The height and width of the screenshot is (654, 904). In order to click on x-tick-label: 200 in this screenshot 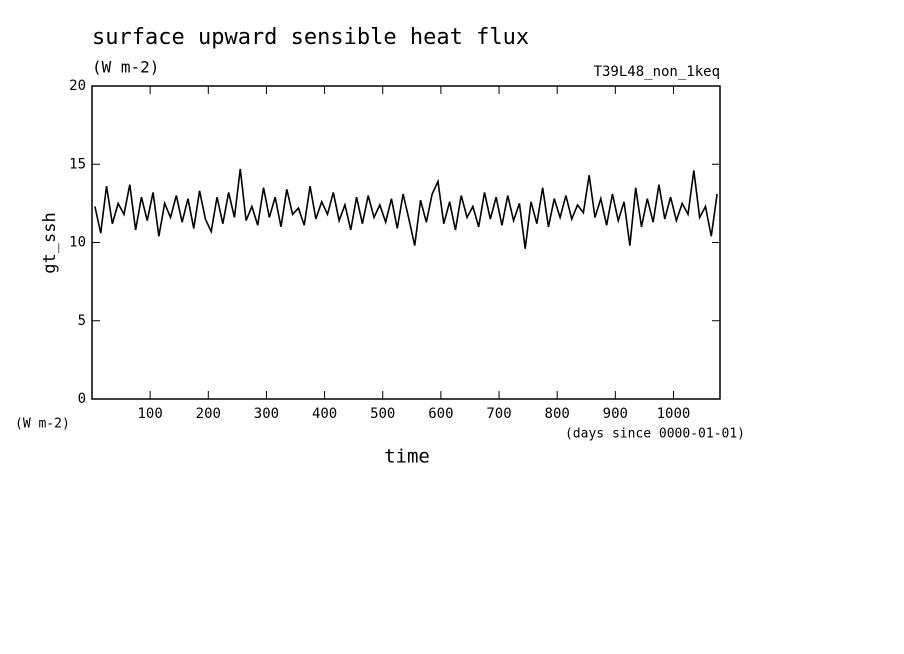, I will do `click(208, 414)`.